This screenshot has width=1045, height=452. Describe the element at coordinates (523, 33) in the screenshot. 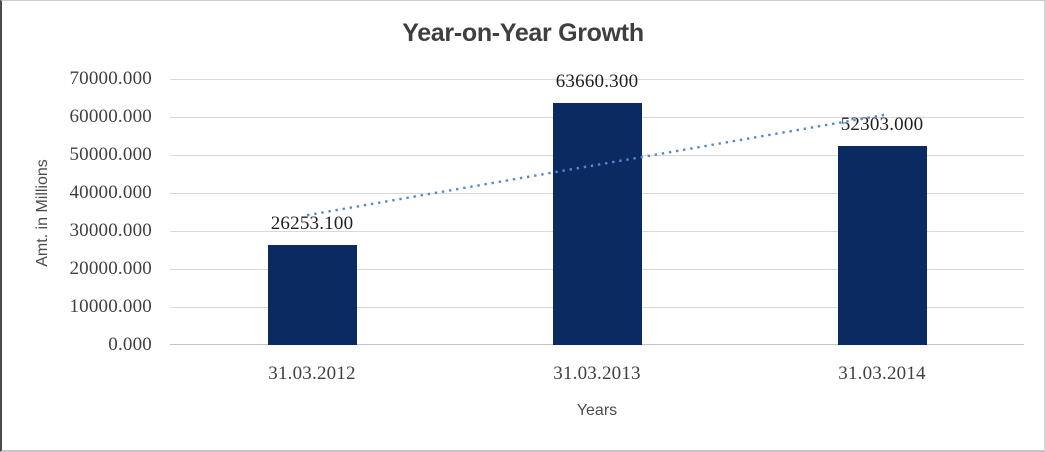

I see `chart-title: Year-on-Year Growth` at that location.